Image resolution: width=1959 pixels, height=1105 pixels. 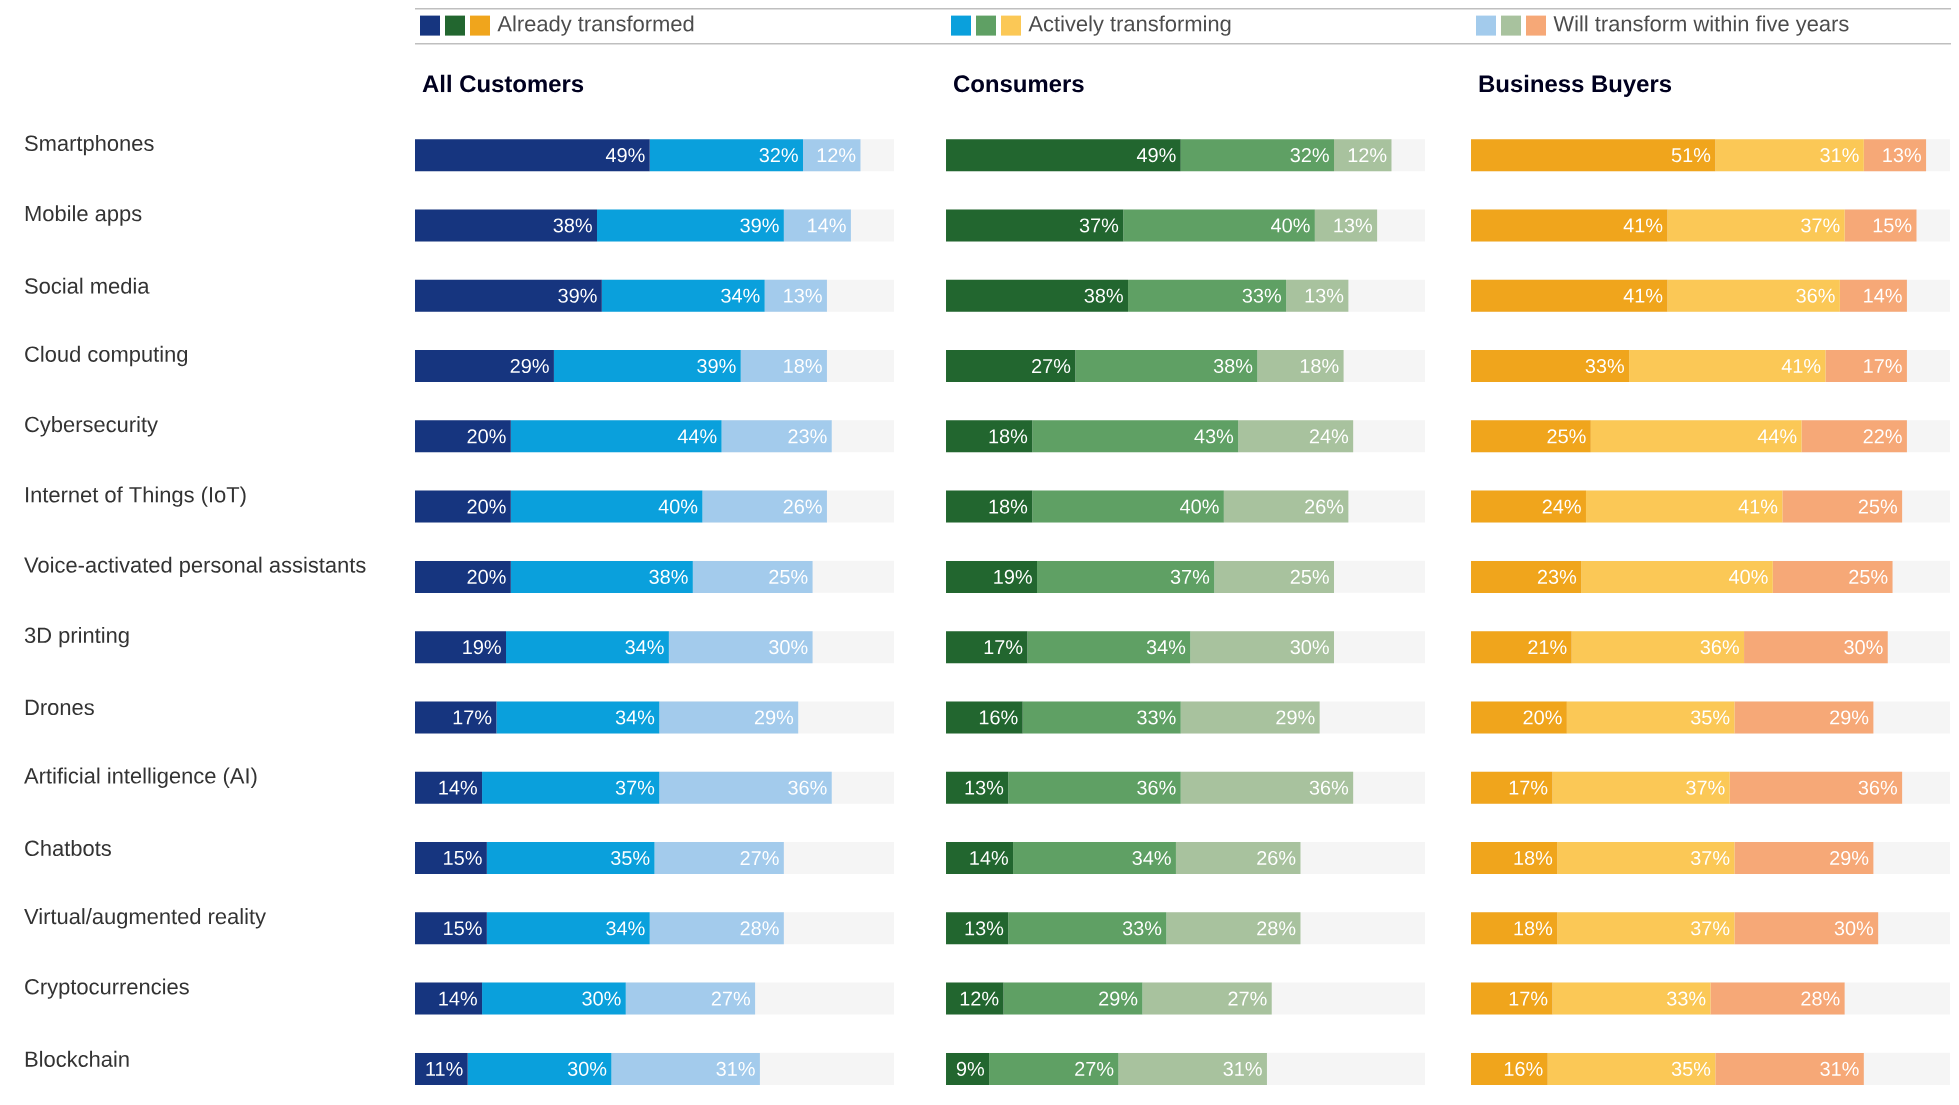 I want to click on text: Already transformed, so click(x=595, y=25).